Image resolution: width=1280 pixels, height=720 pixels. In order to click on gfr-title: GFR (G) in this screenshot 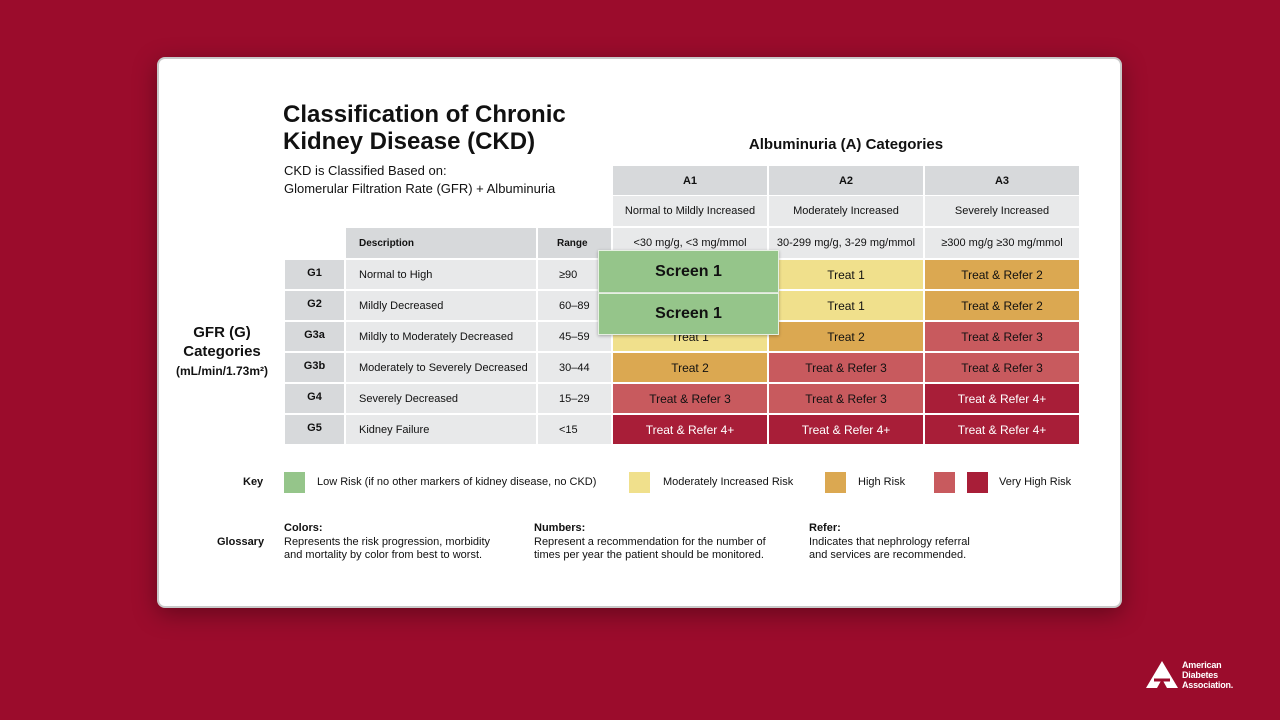, I will do `click(222, 332)`.